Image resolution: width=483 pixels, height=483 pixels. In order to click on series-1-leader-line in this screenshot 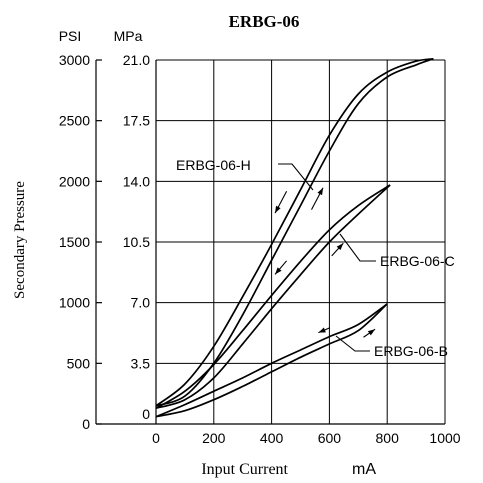, I will do `click(357, 247)`.